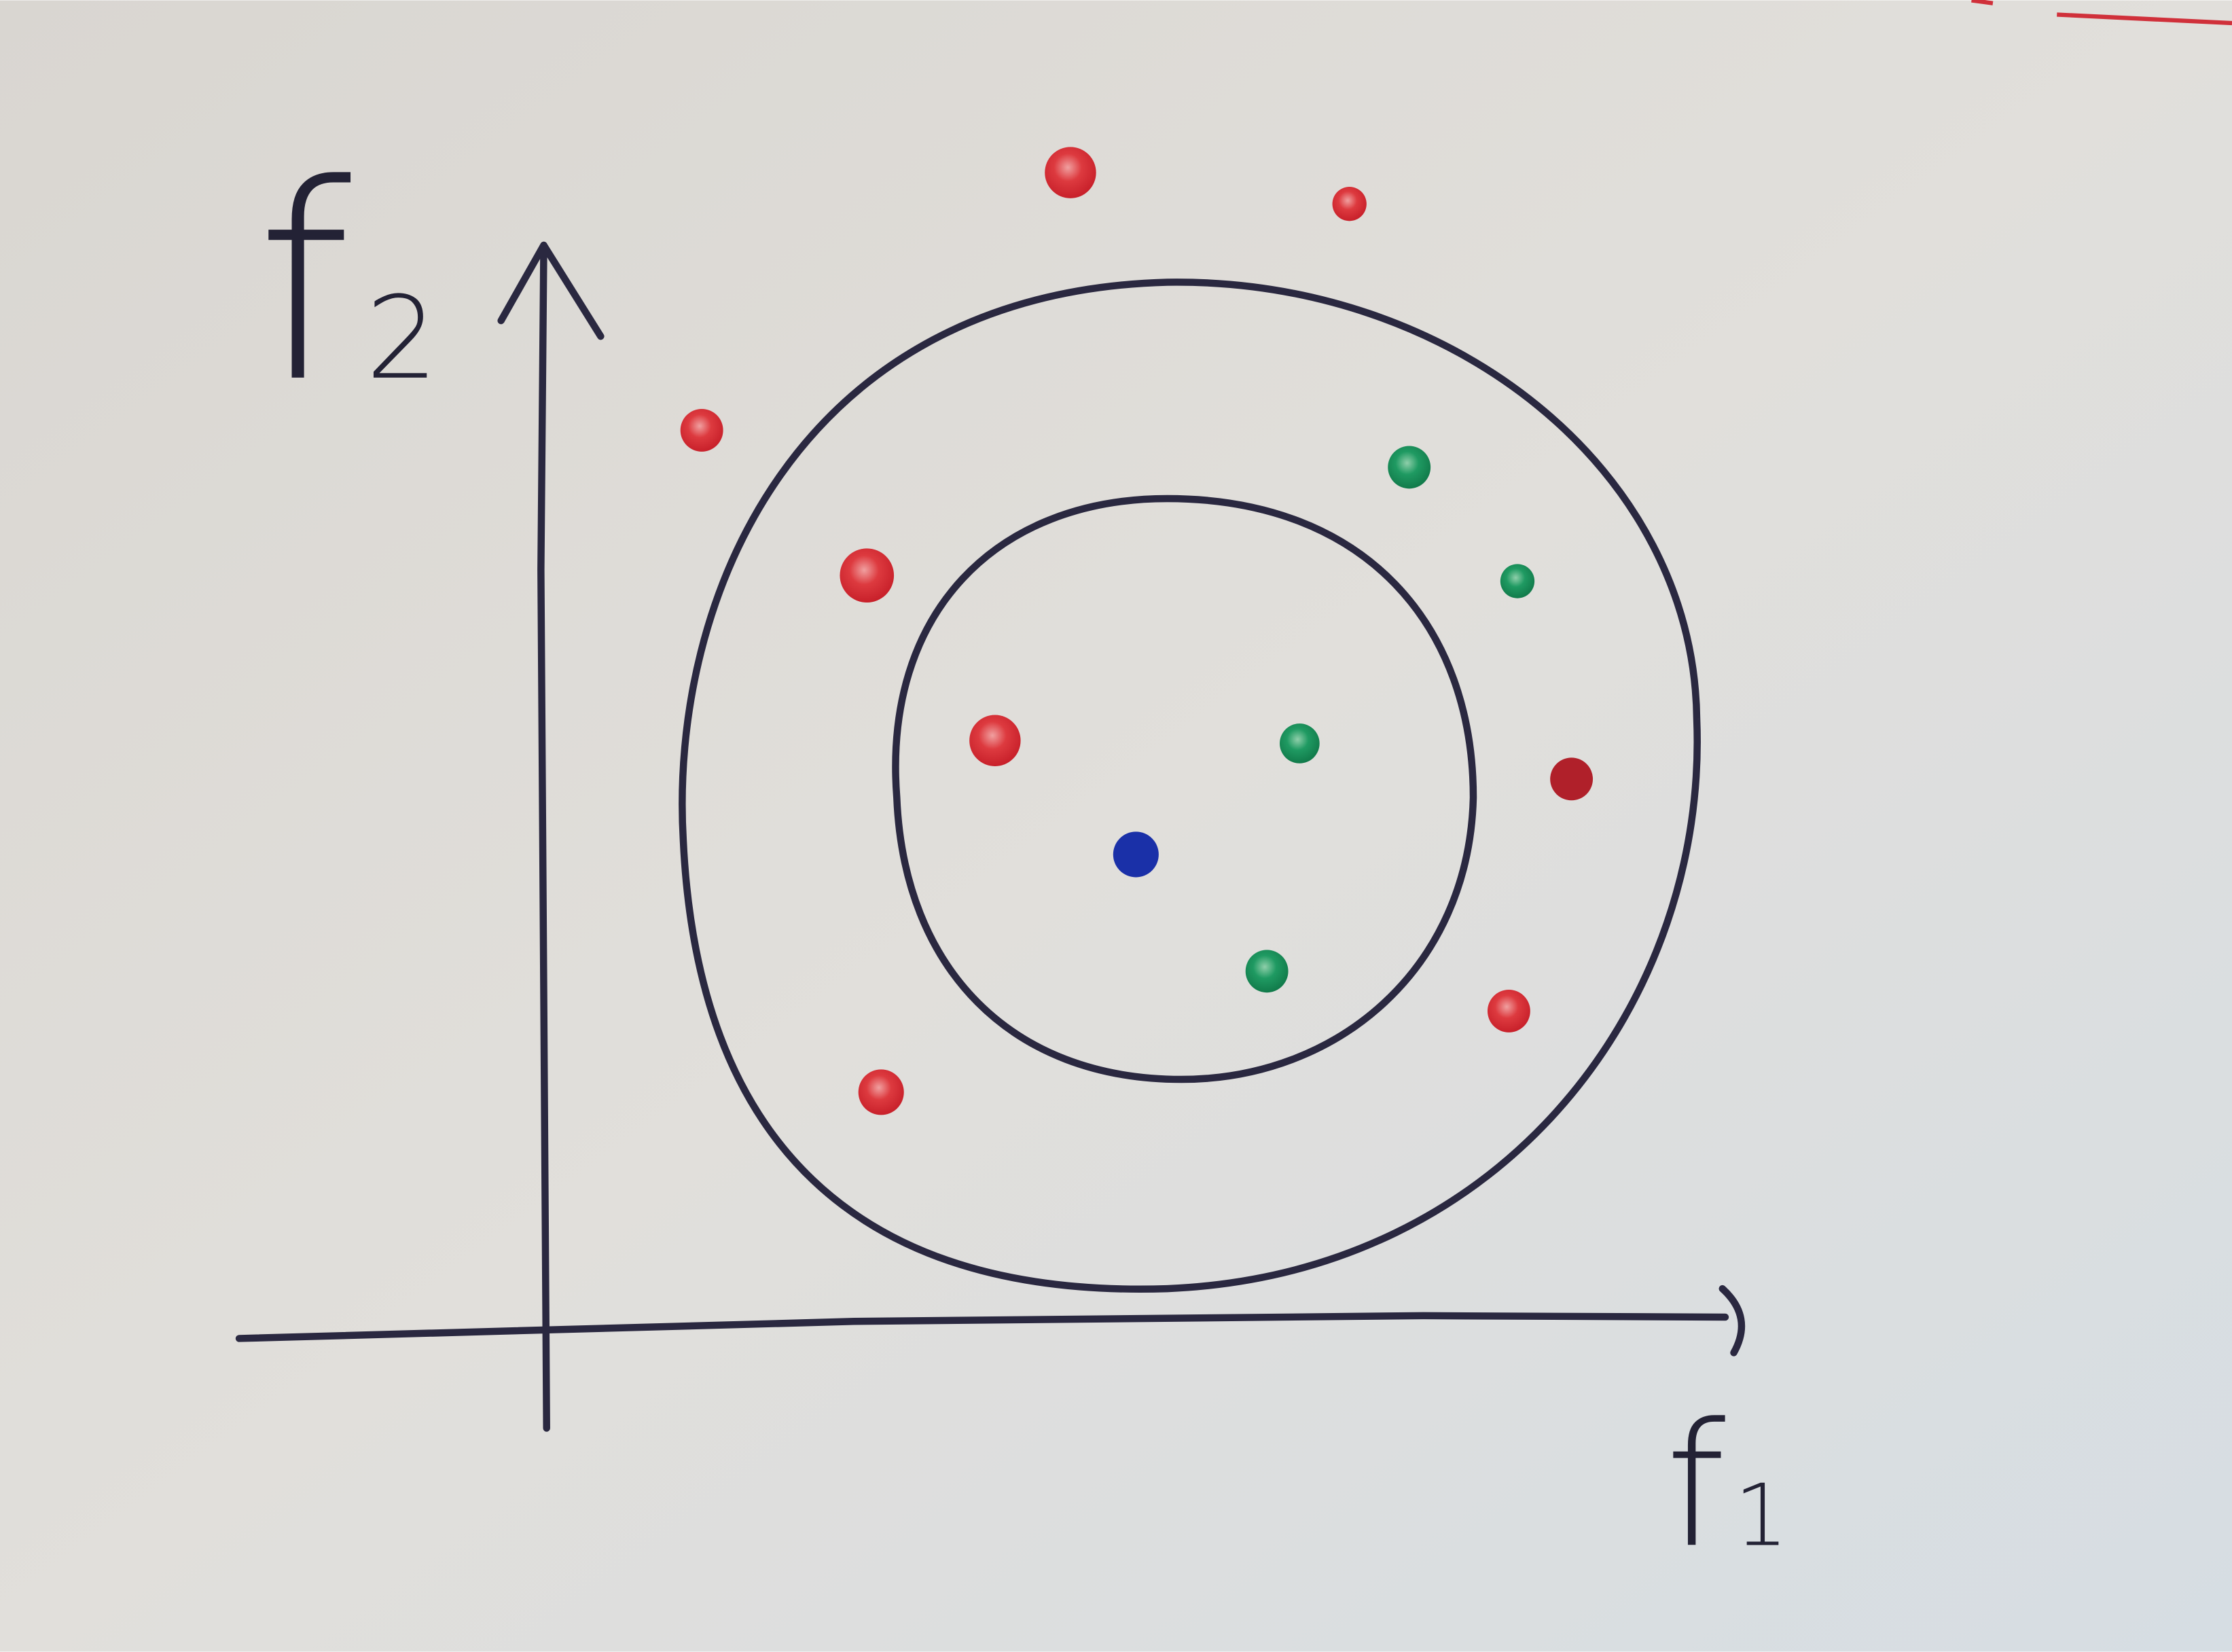 This screenshot has height=1652, width=2232. What do you see at coordinates (551, 290) in the screenshot?
I see `y-axis-arrow` at bounding box center [551, 290].